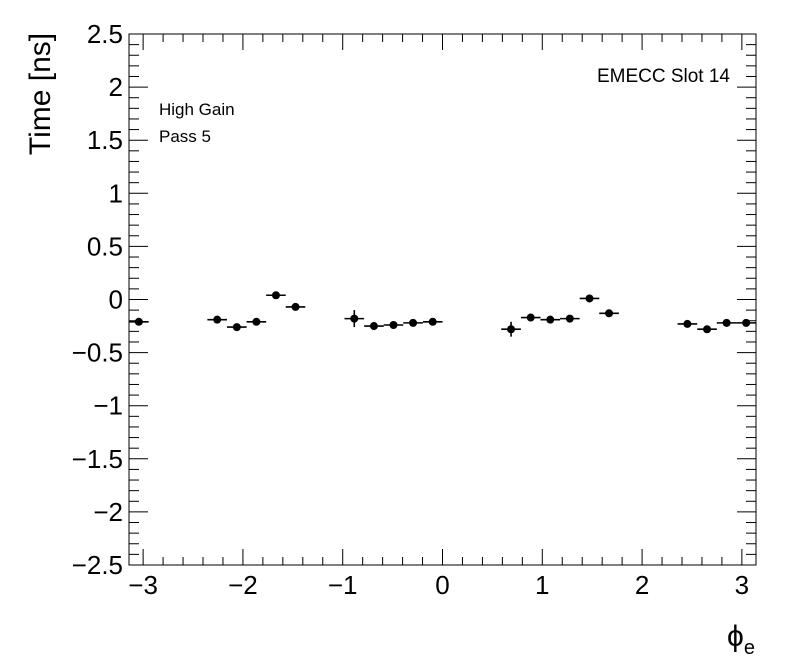 Image resolution: width=796 pixels, height=672 pixels. Describe the element at coordinates (97, 353) in the screenshot. I see `y-tick-label: −0.5` at that location.